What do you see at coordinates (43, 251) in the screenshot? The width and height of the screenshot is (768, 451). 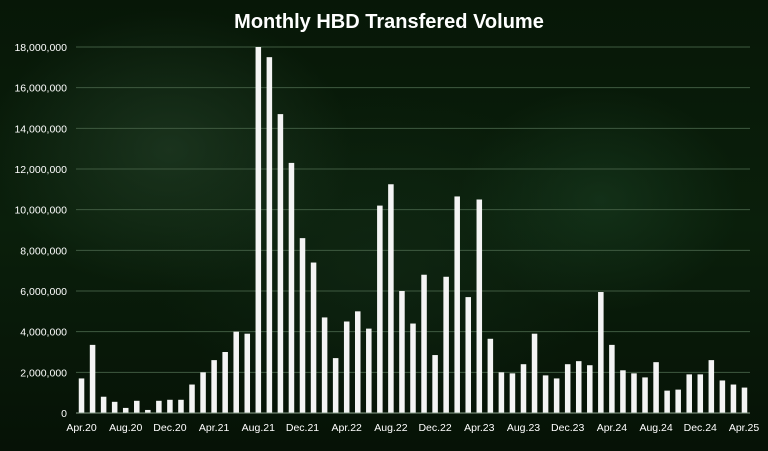 I see `y-tick-label: 8,000,000` at bounding box center [43, 251].